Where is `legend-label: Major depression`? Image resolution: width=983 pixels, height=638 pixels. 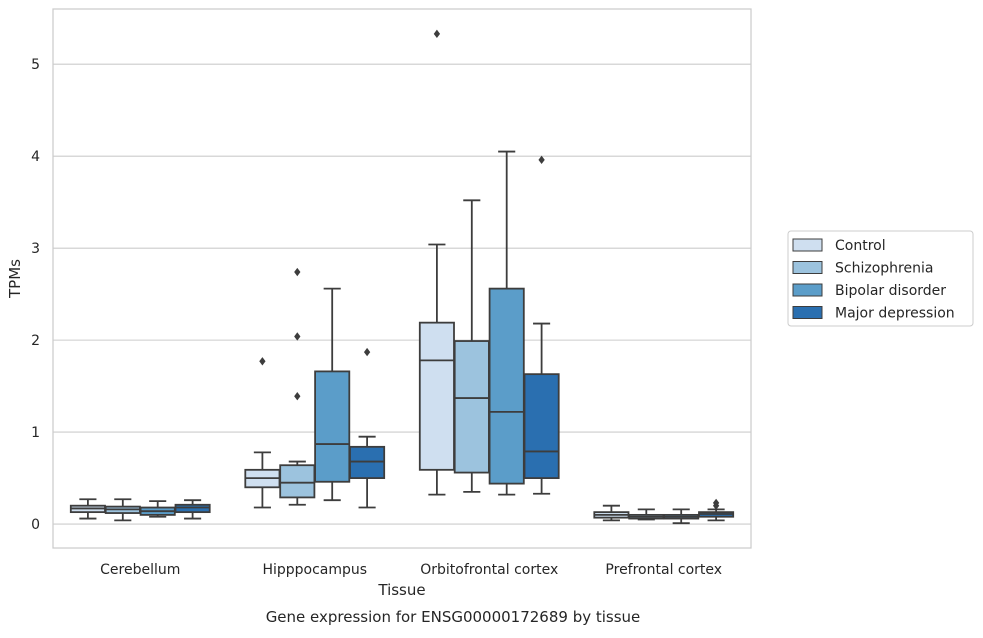
legend-label: Major depression is located at coordinates (895, 314).